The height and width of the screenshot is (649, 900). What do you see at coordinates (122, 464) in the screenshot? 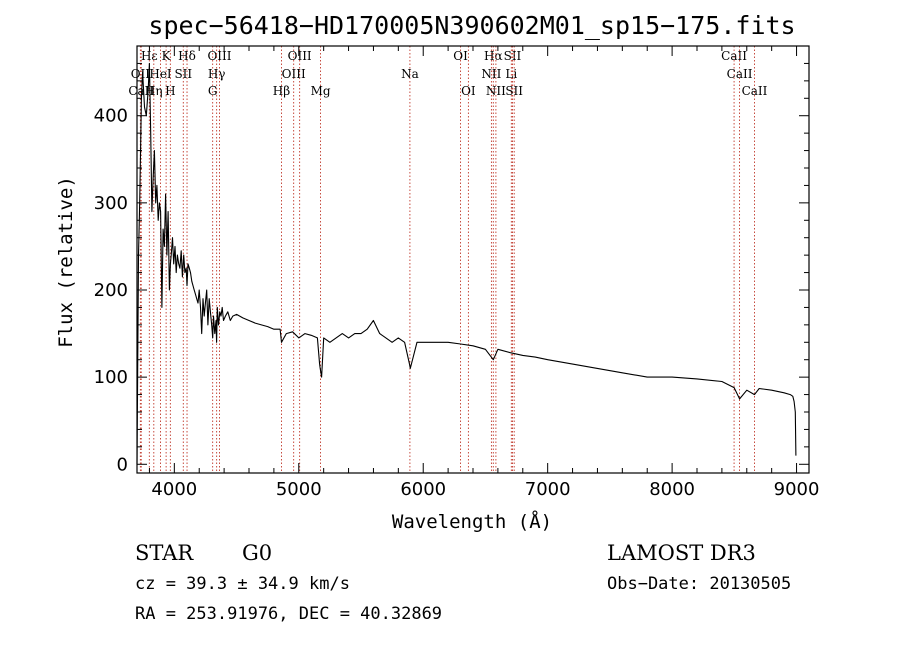
I see `y-tick-label: 0` at bounding box center [122, 464].